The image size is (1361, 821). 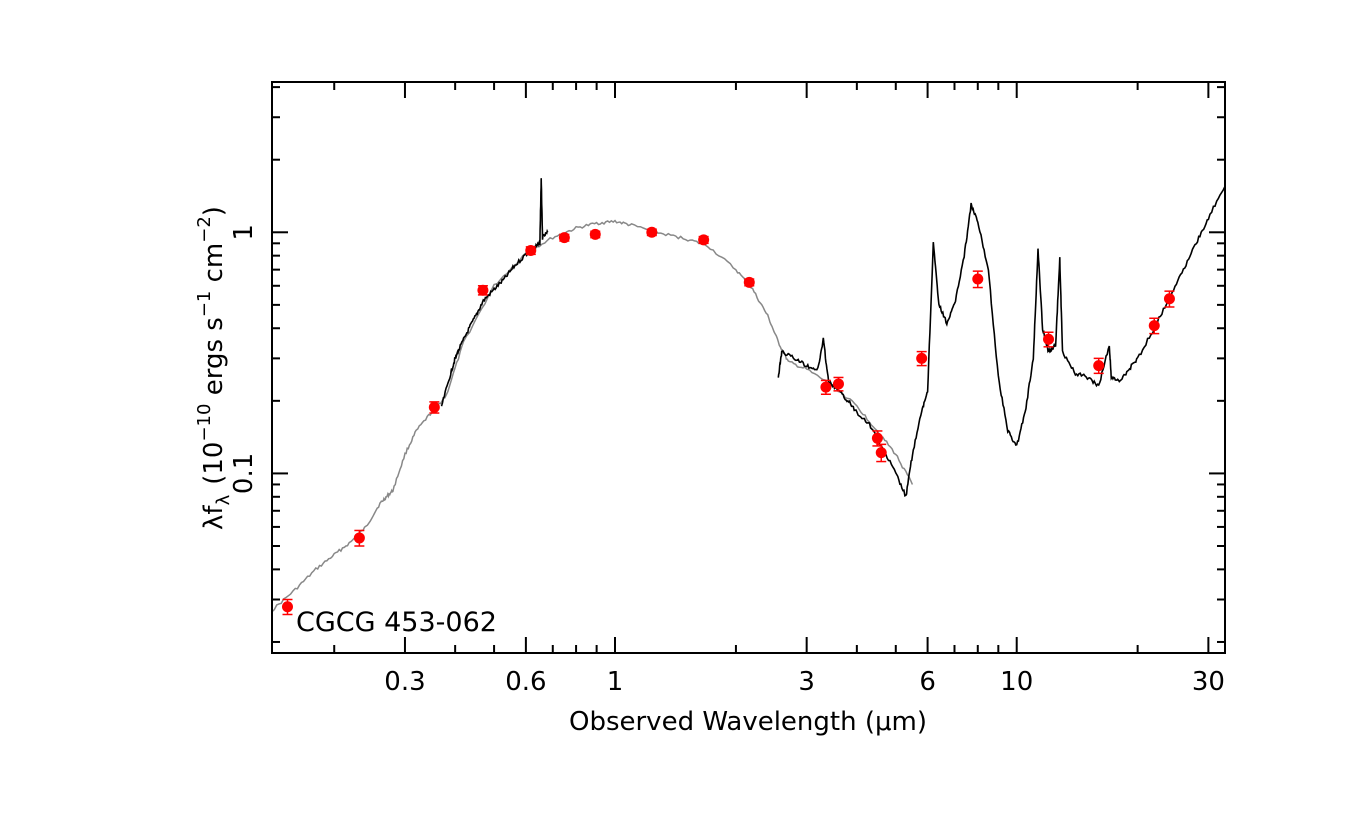 I want to click on y-tick-label: 0.1, so click(x=244, y=473).